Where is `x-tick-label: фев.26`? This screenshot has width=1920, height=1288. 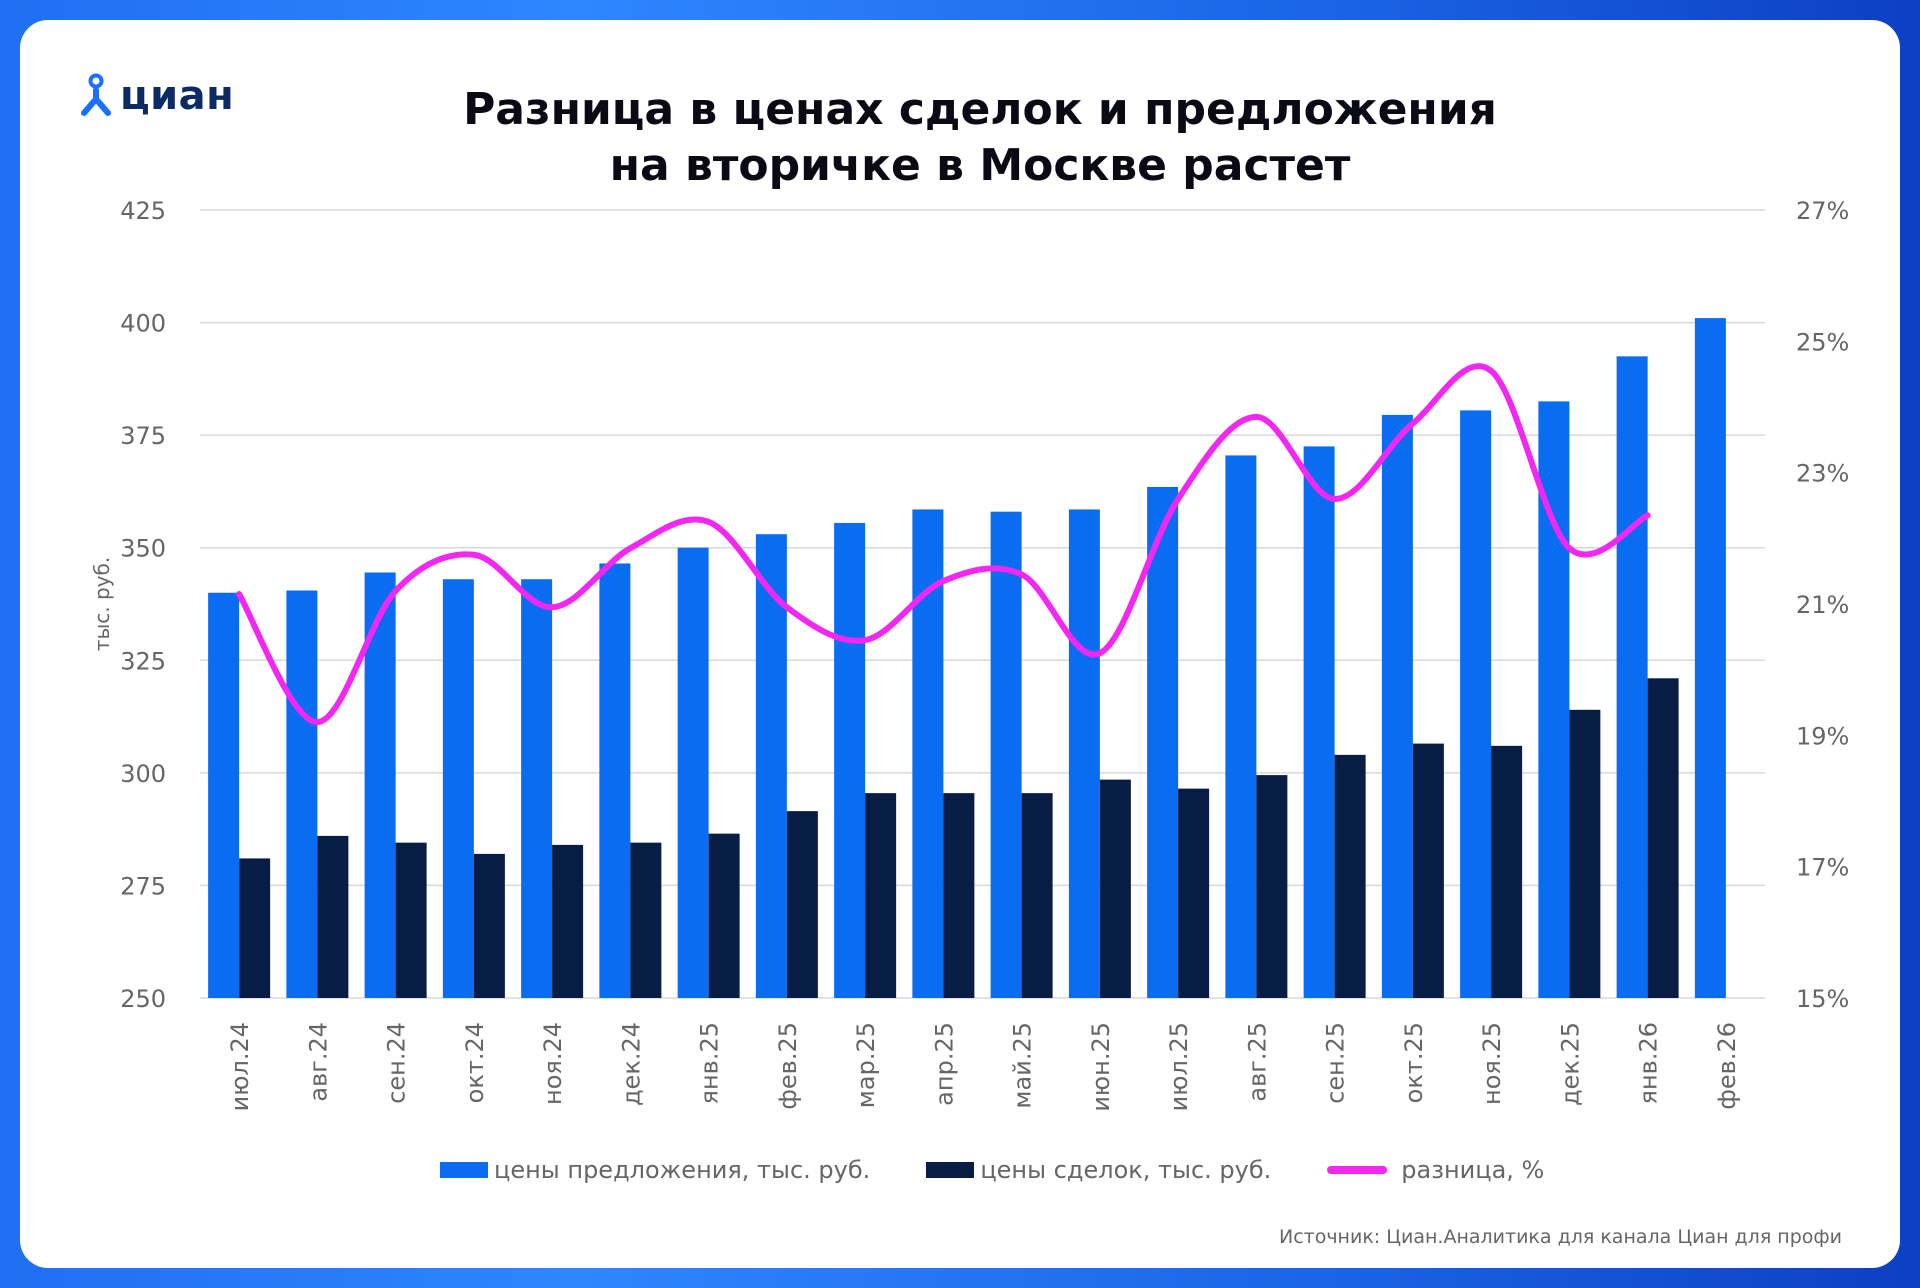 x-tick-label: фев.26 is located at coordinates (1727, 1066).